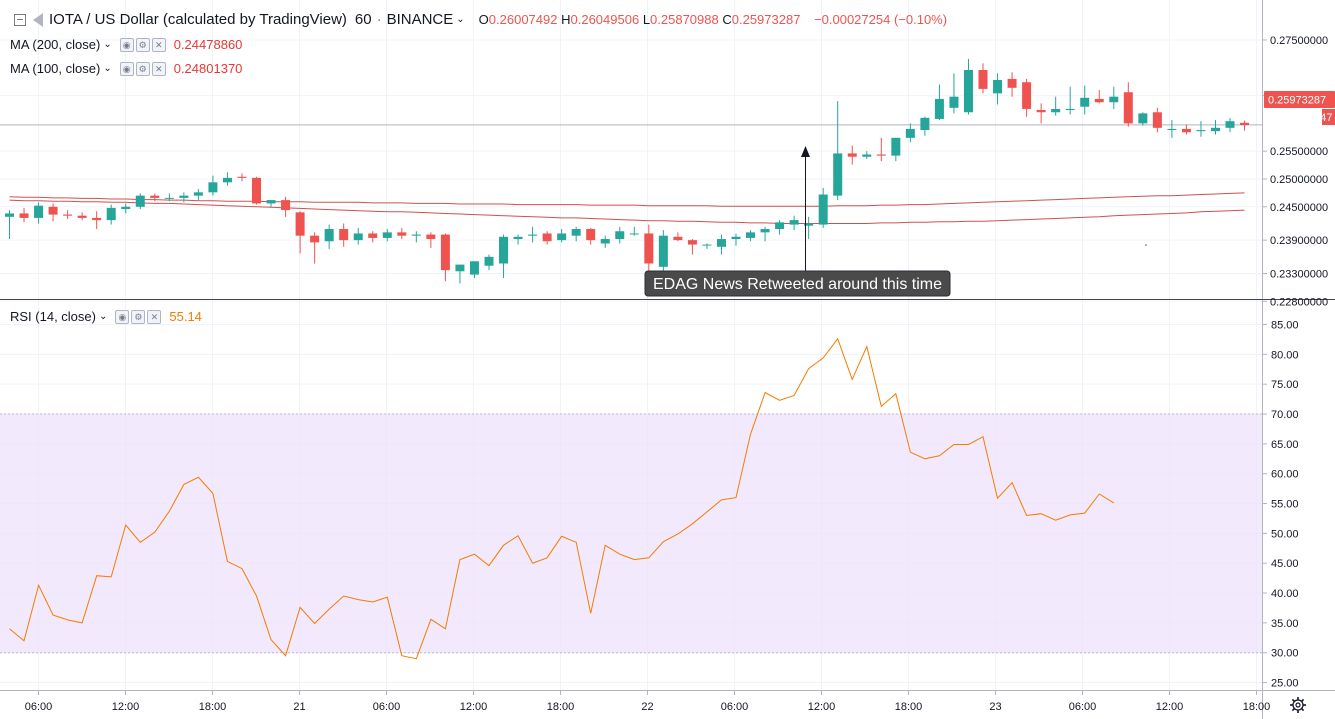 This screenshot has width=1335, height=719. I want to click on interval-label: 60, so click(363, 19).